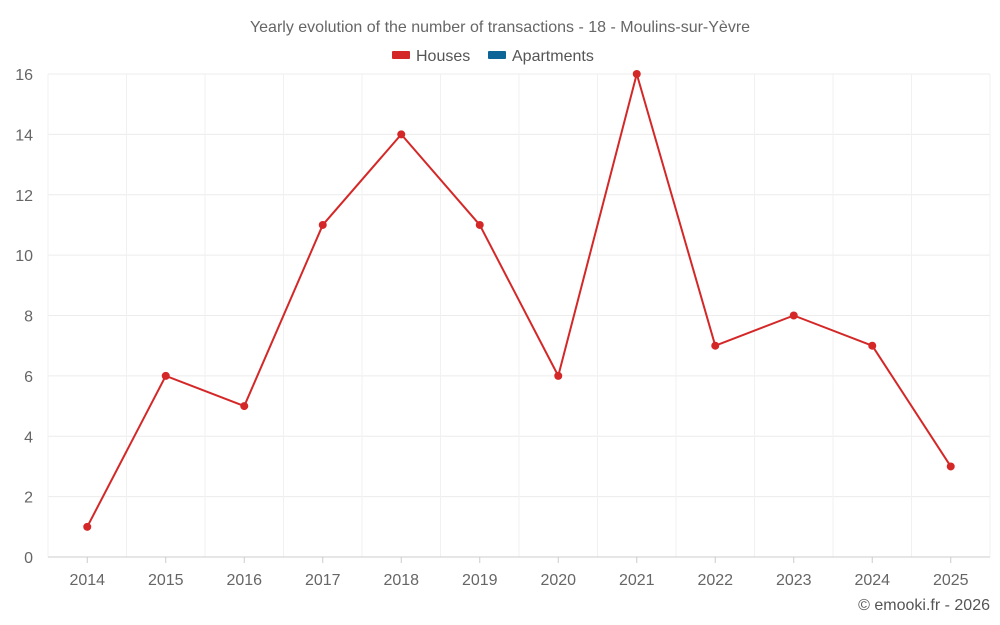  What do you see at coordinates (28, 317) in the screenshot?
I see `y-tick-label: 8` at bounding box center [28, 317].